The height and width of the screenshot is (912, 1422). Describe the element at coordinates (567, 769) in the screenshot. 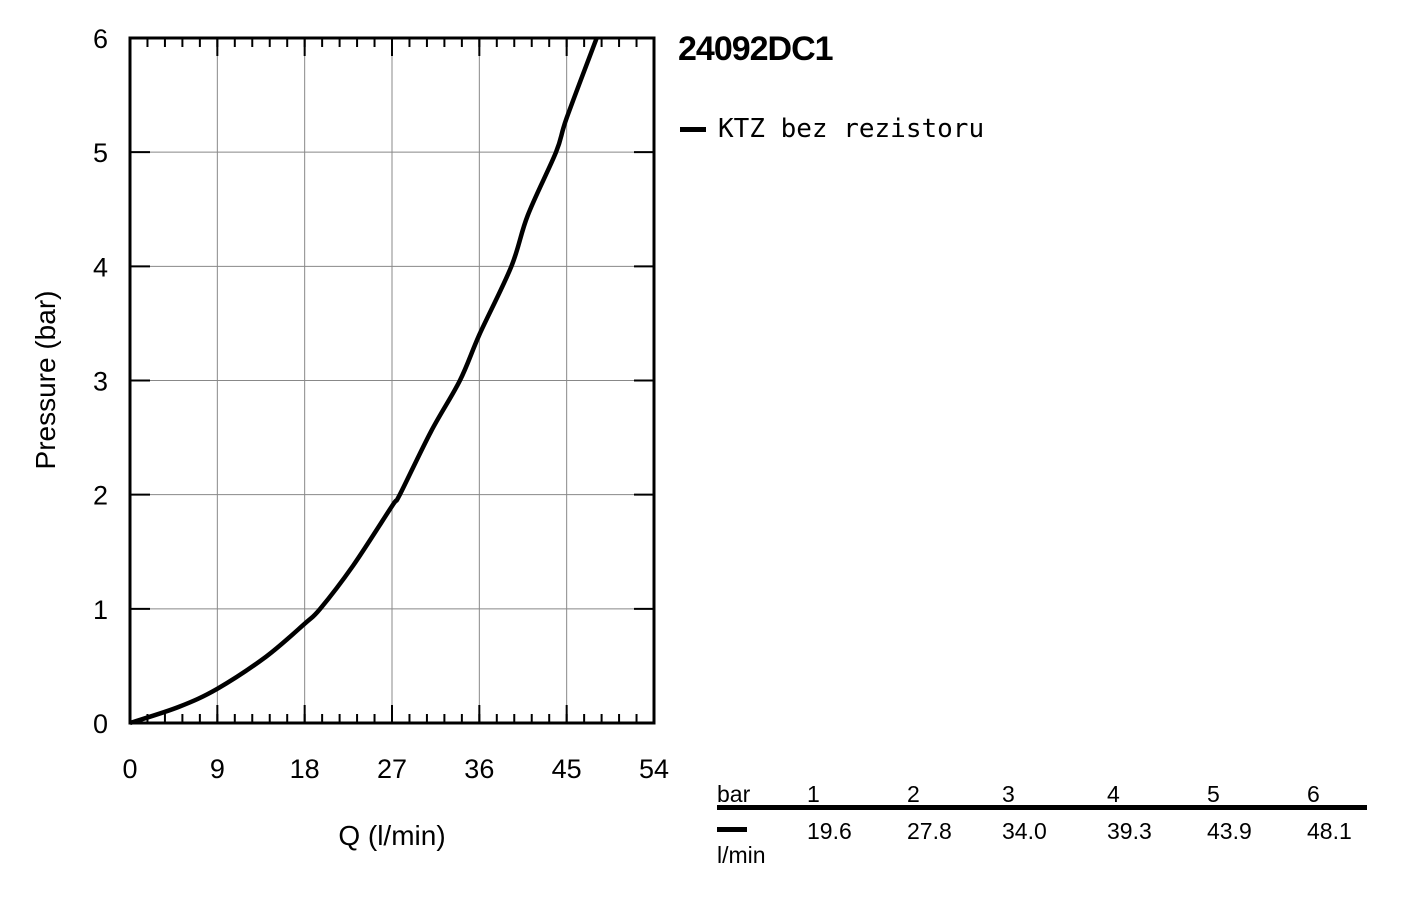

I see `x-tick-label: 45` at that location.